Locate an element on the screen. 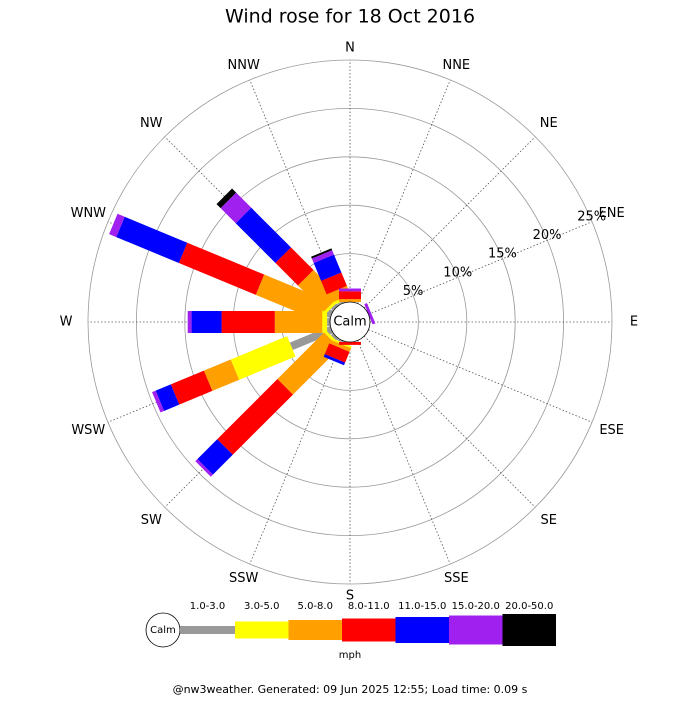  direction-label: WSW is located at coordinates (88, 430).